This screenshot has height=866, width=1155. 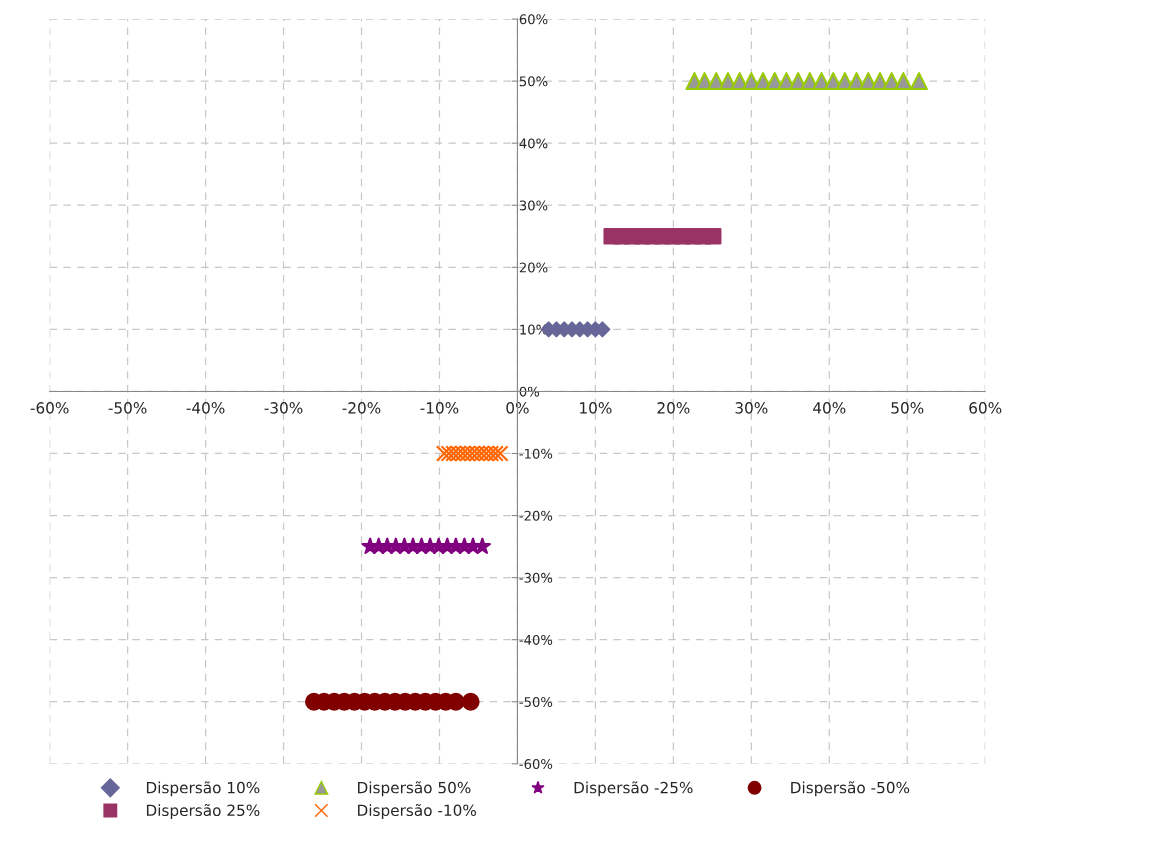 I want to click on x-tick-label: 10%, so click(x=596, y=408).